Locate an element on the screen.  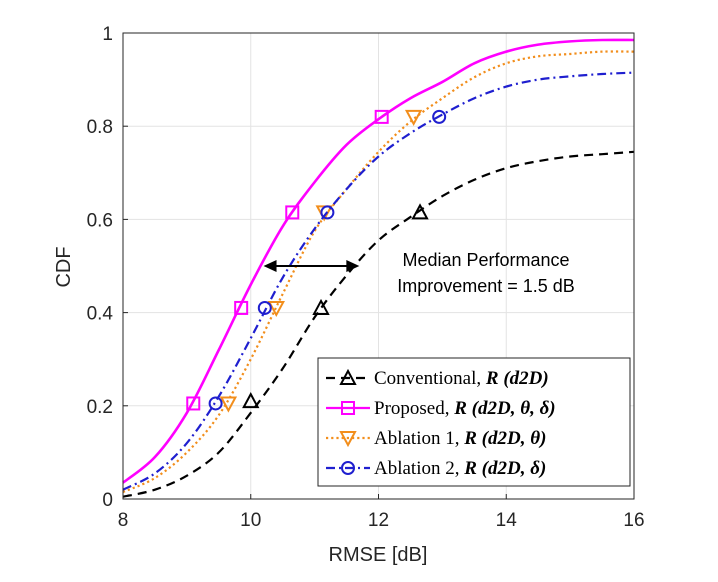
y-tick-label: 0.8 is located at coordinates (100, 127).